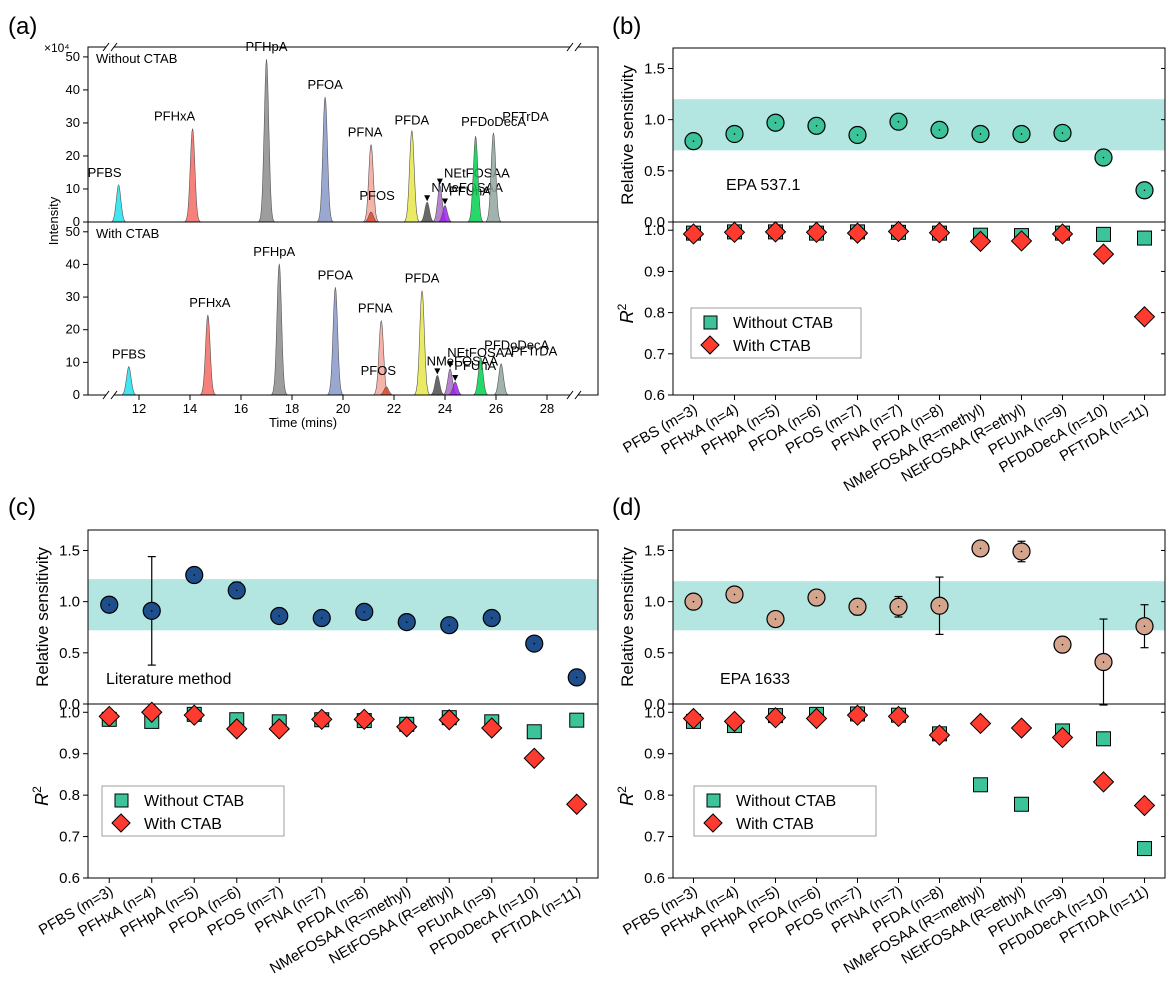  I want to click on x-tick-label: 20, so click(343, 408).